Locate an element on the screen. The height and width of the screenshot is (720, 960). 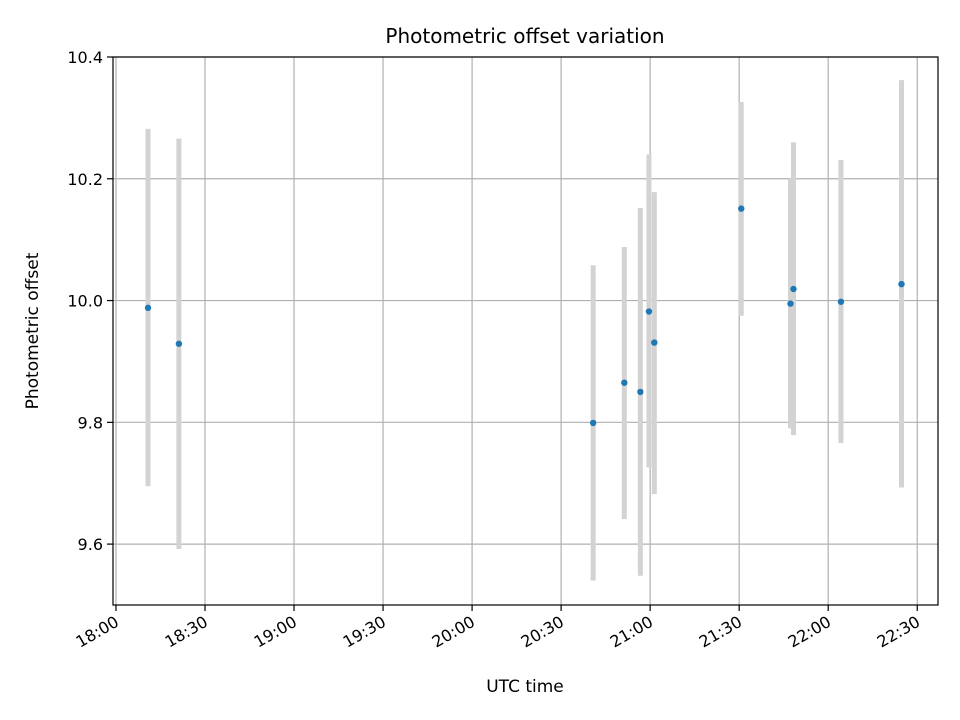
y-tick-label: 10.4 is located at coordinates (85, 57).